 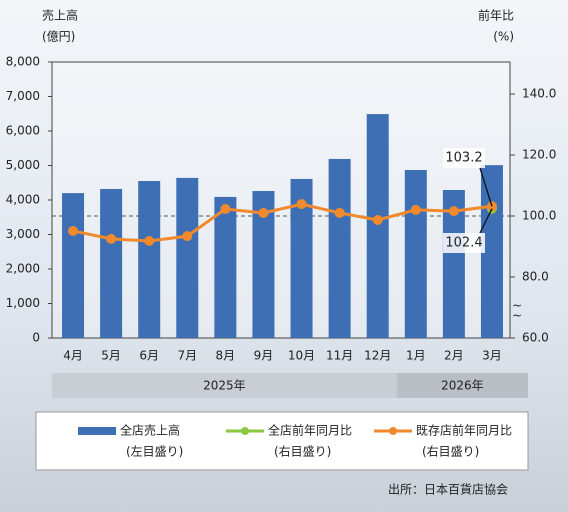 I want to click on y-axis-unit: (億円), so click(x=58, y=37).